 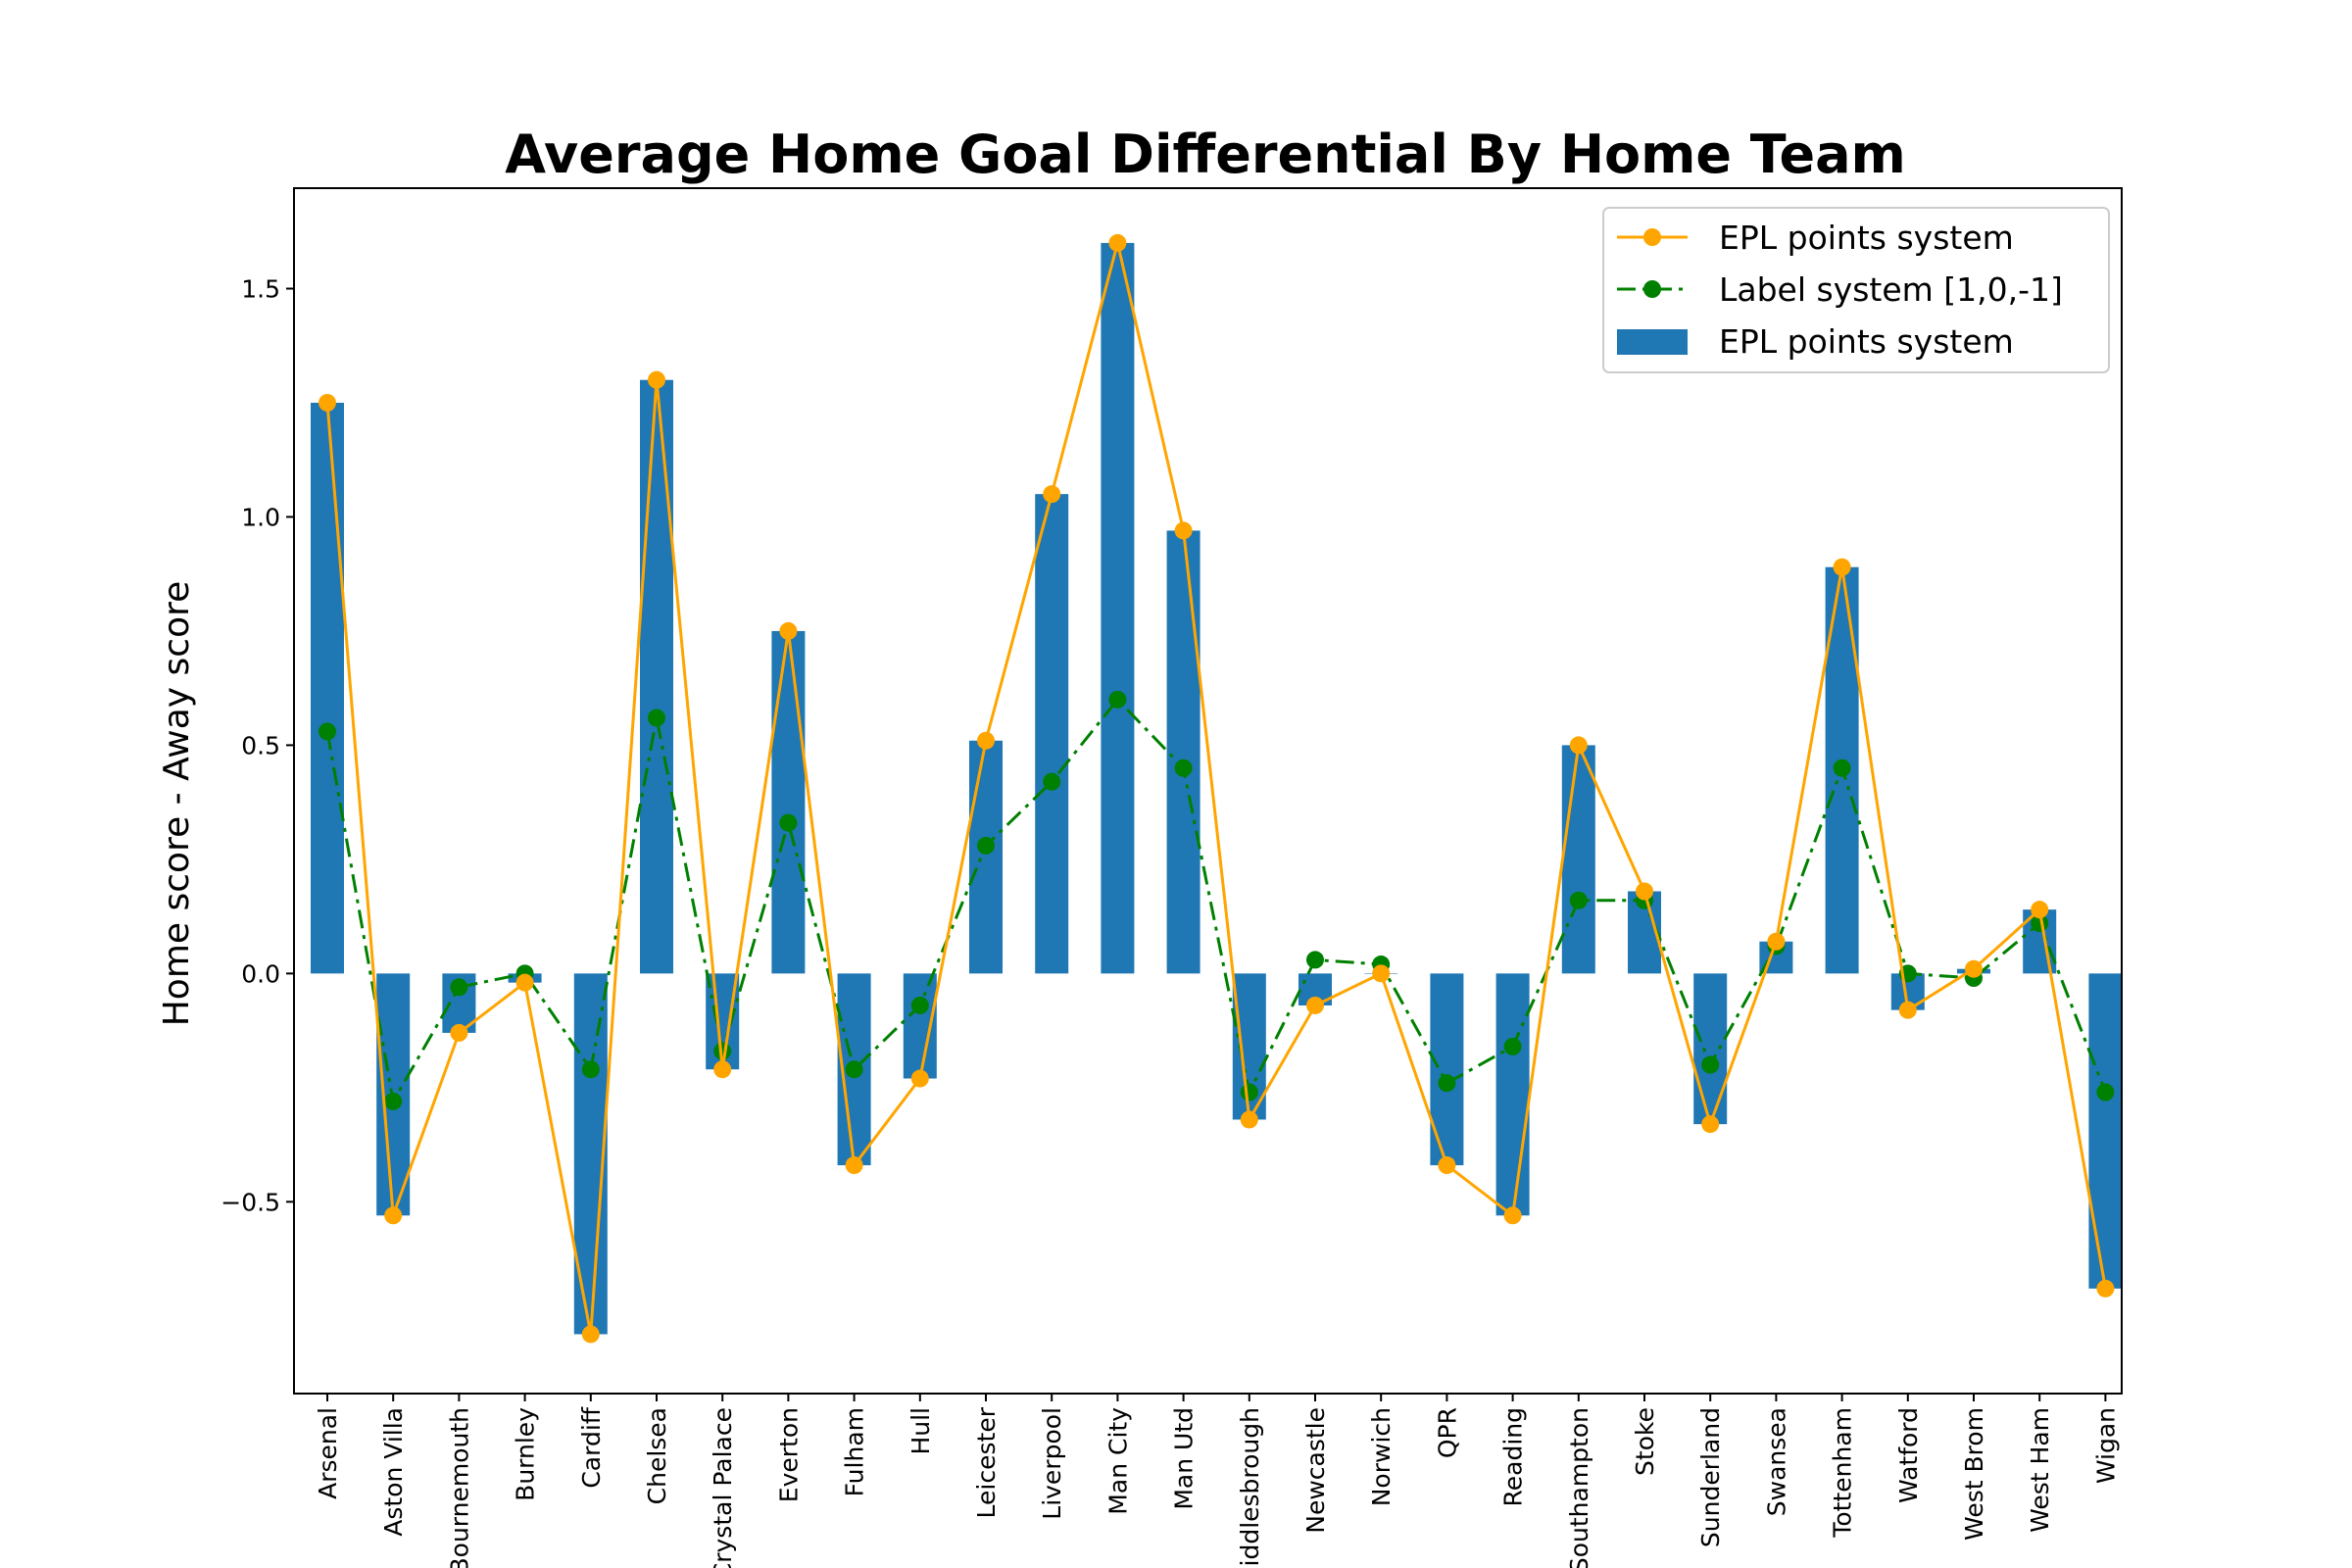 What do you see at coordinates (1512, 1094) in the screenshot?
I see `bar-reading` at bounding box center [1512, 1094].